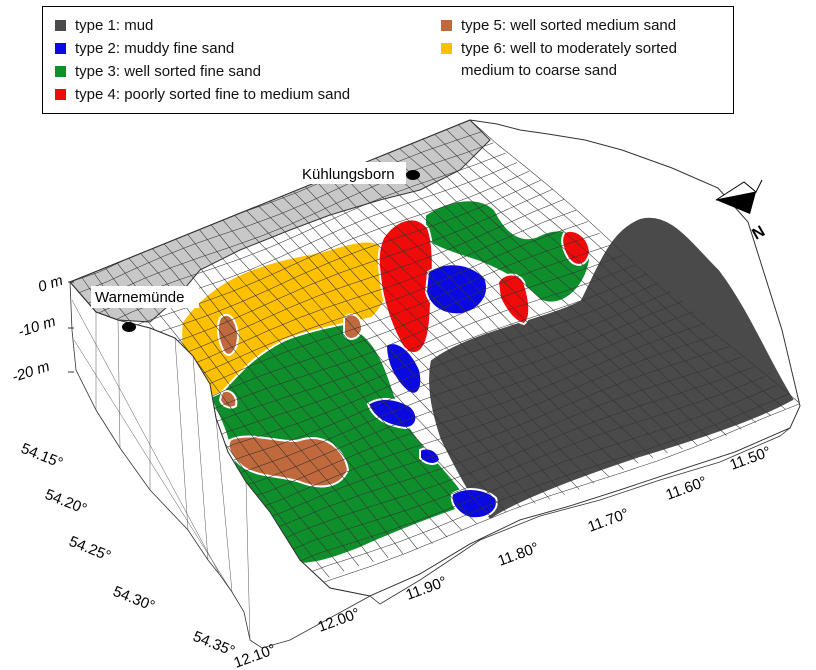 Image resolution: width=816 pixels, height=670 pixels. I want to click on lon-label-1: 12.10°, so click(255, 655).